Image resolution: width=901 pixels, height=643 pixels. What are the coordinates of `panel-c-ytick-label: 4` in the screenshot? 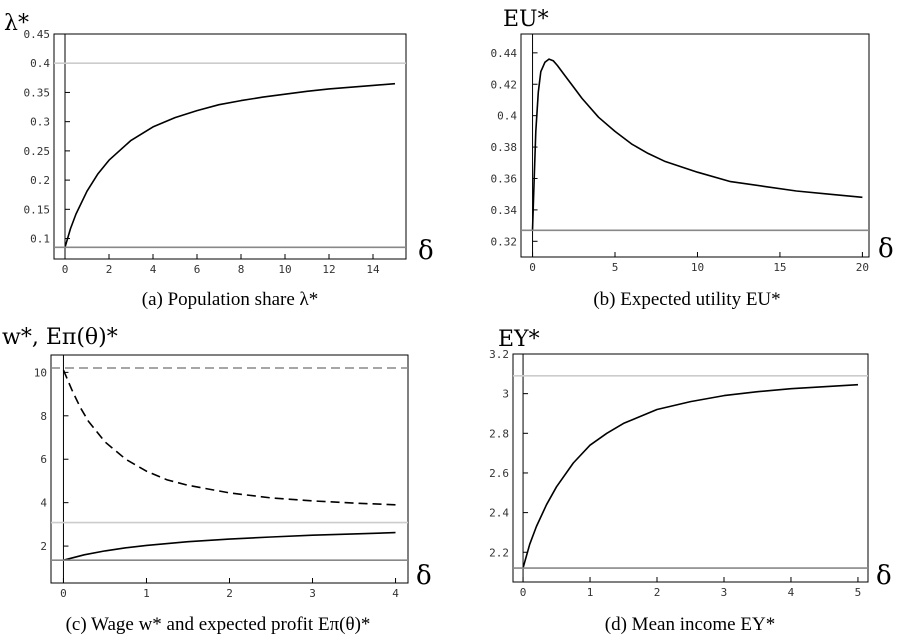 It's located at (43, 503).